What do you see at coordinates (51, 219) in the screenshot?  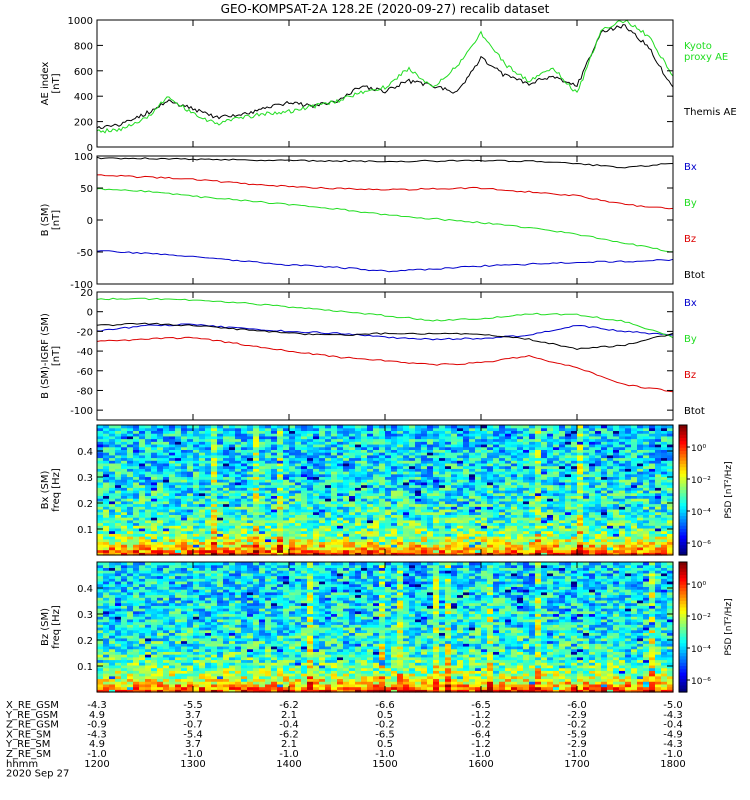 I see `y-axis-label: B (SM)[nT]` at bounding box center [51, 219].